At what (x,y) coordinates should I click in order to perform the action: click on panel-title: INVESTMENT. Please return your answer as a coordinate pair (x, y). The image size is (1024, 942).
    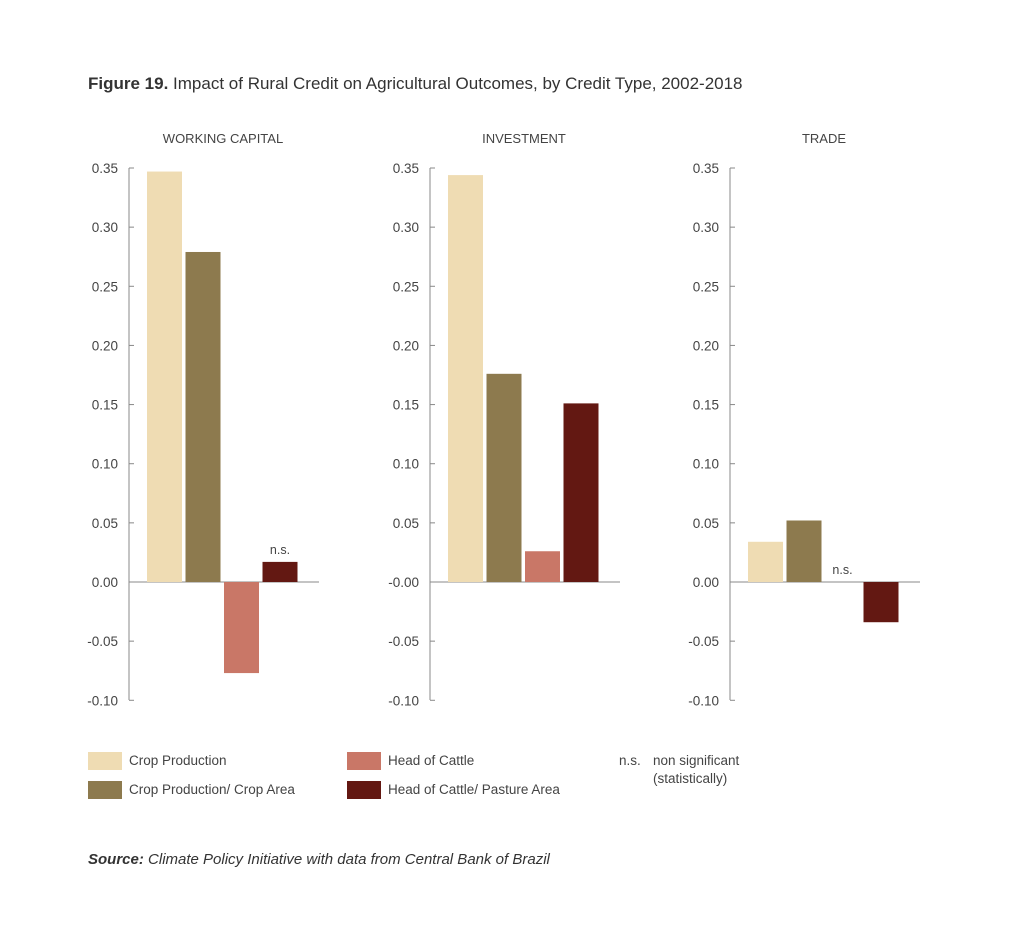
    Looking at the image, I should click on (524, 138).